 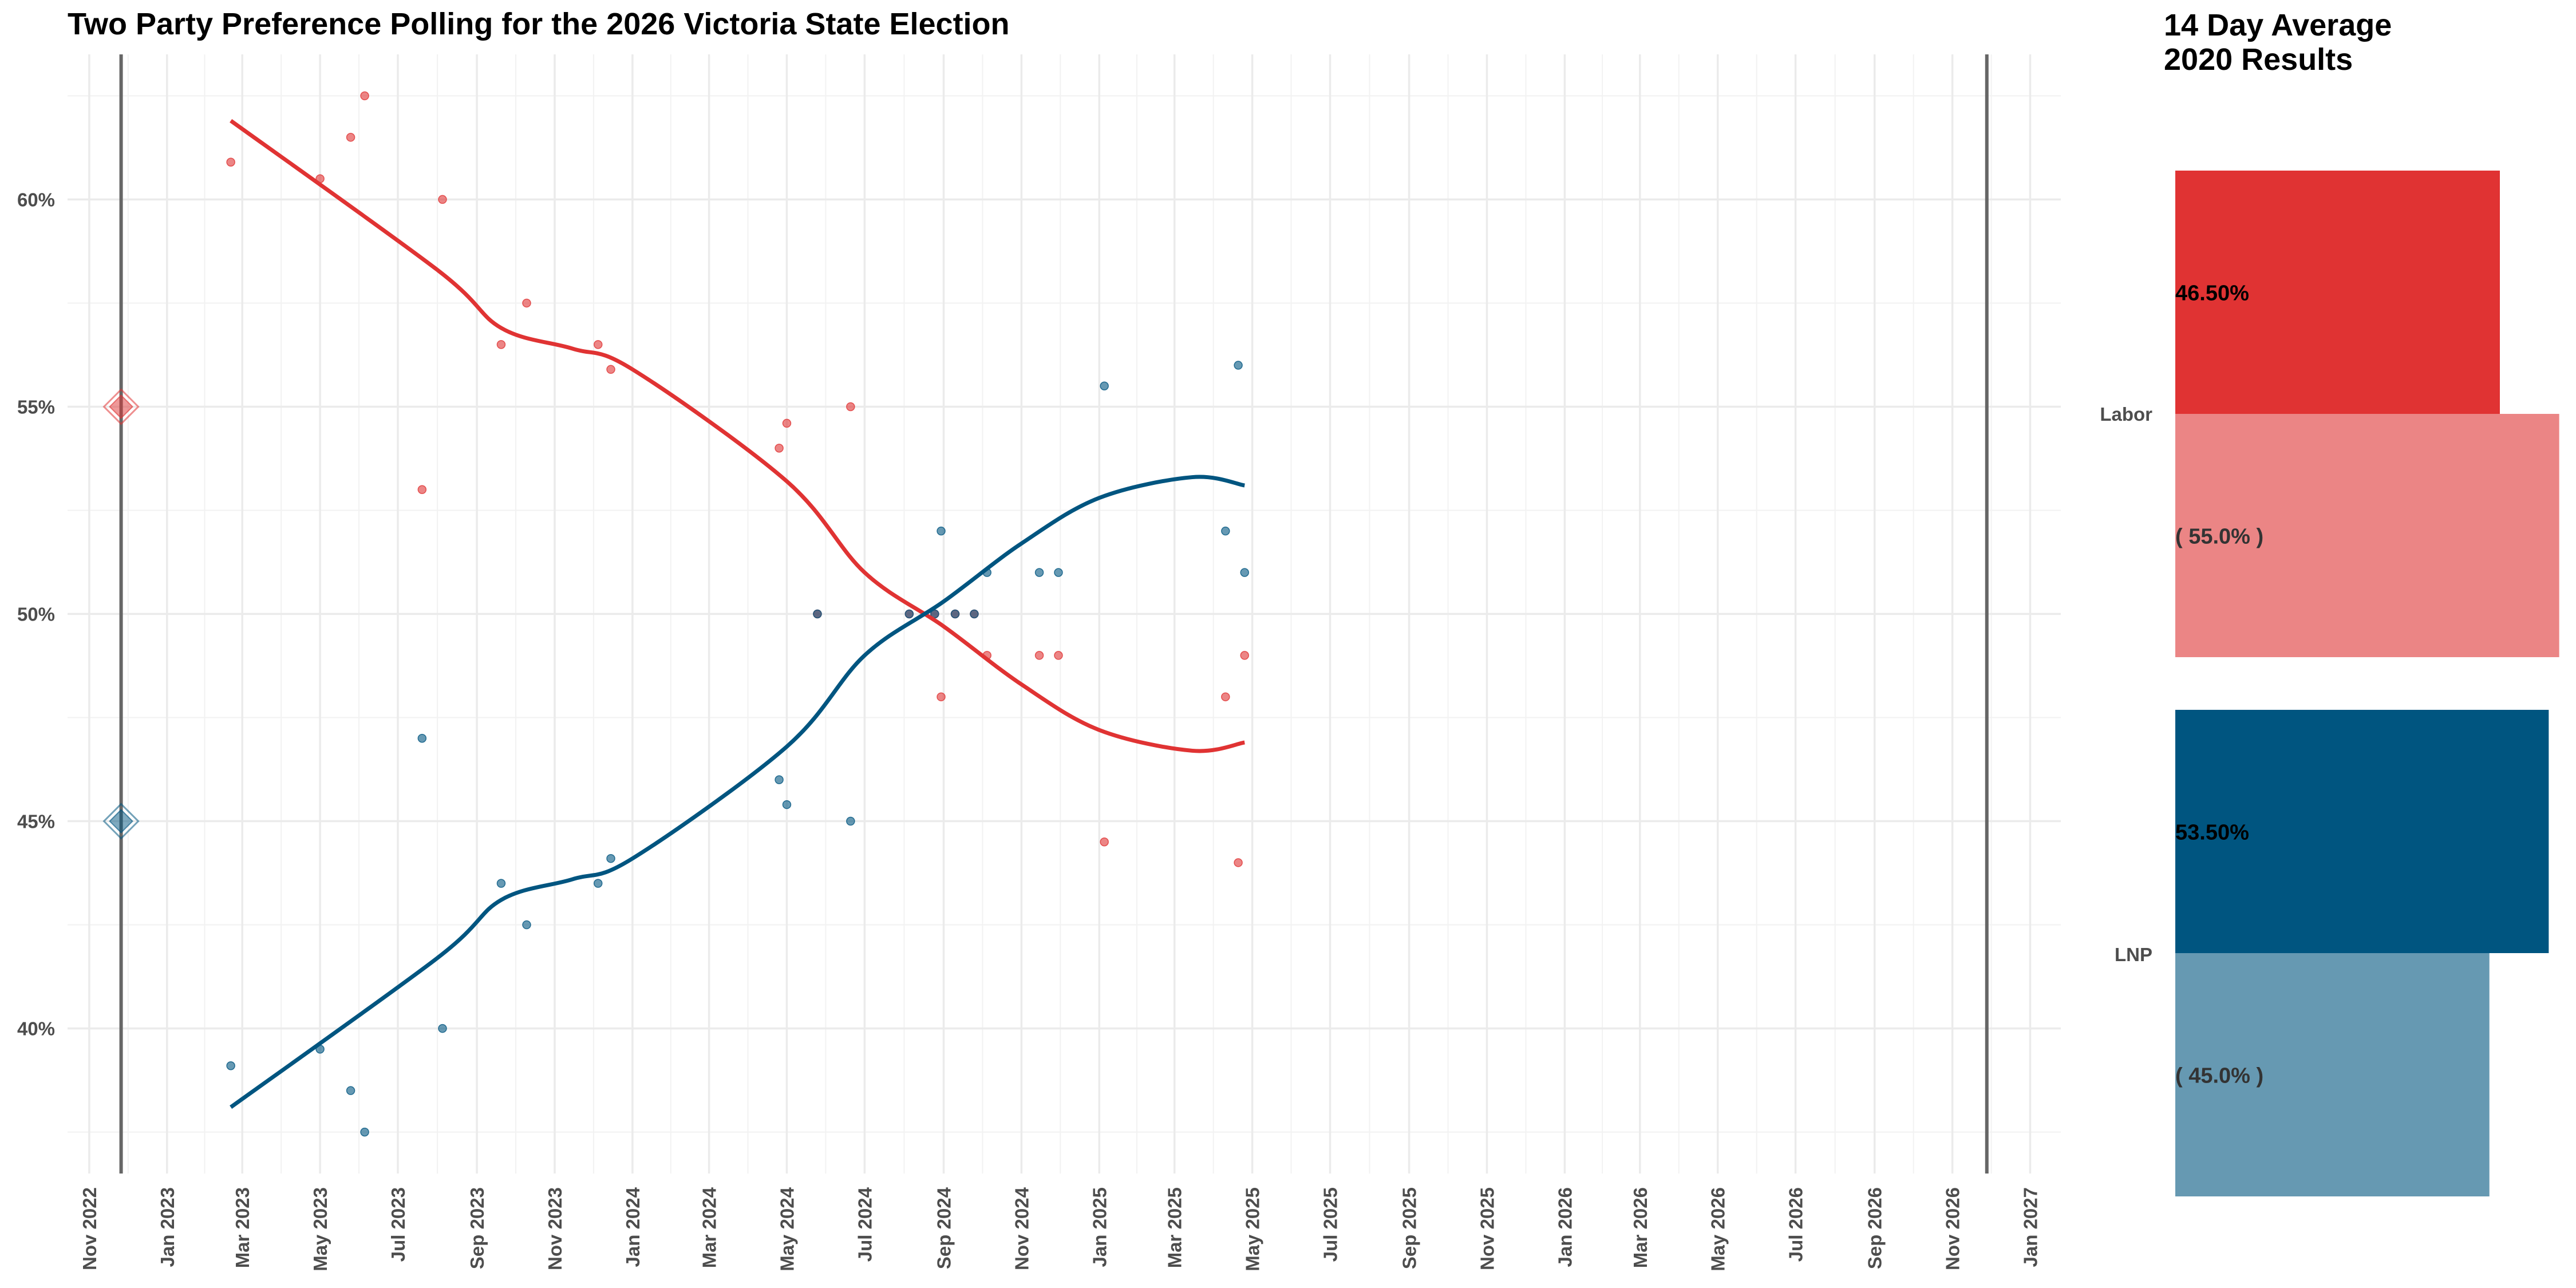 What do you see at coordinates (36, 1029) in the screenshot?
I see `y-tick-label: 40%` at bounding box center [36, 1029].